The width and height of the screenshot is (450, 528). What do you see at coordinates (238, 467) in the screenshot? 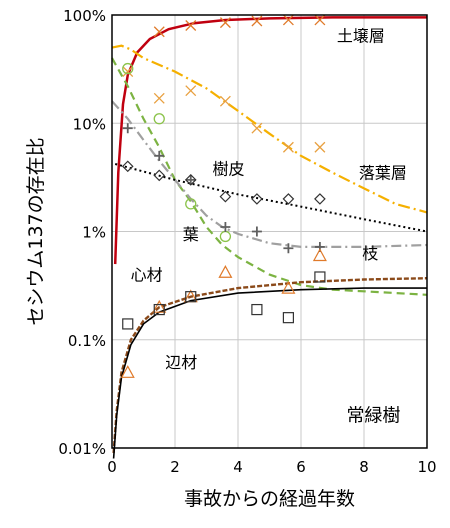
I see `x-tick-label: 4` at bounding box center [238, 467].